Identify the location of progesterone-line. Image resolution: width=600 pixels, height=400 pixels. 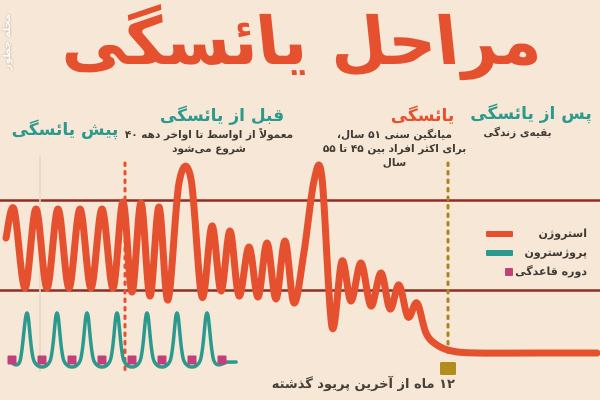
(123, 340).